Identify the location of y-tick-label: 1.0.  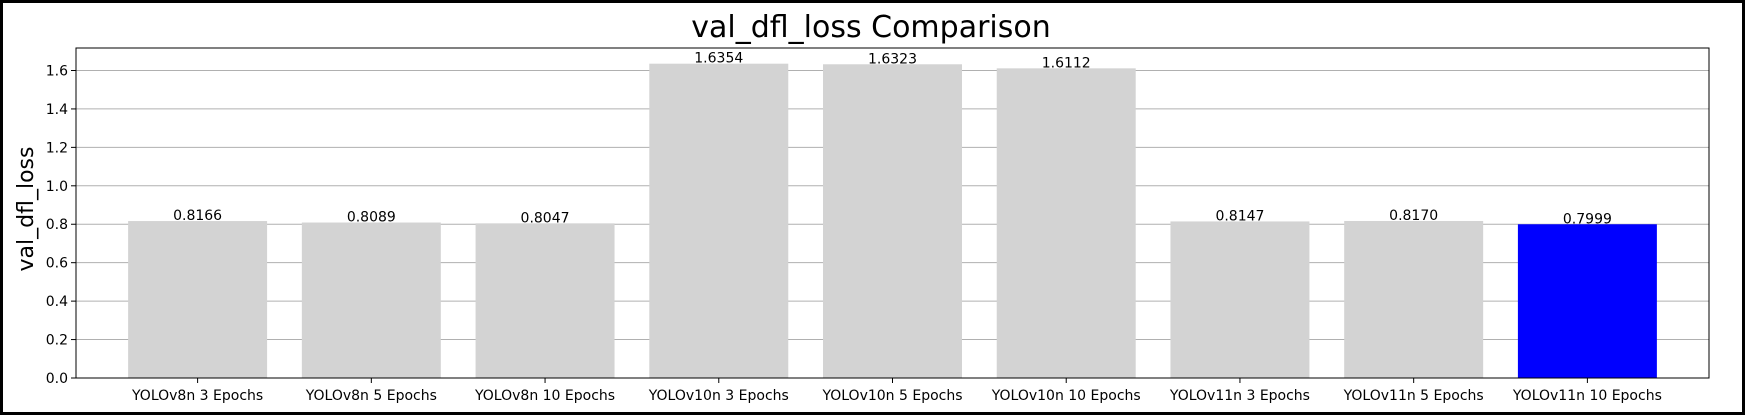
(57, 187).